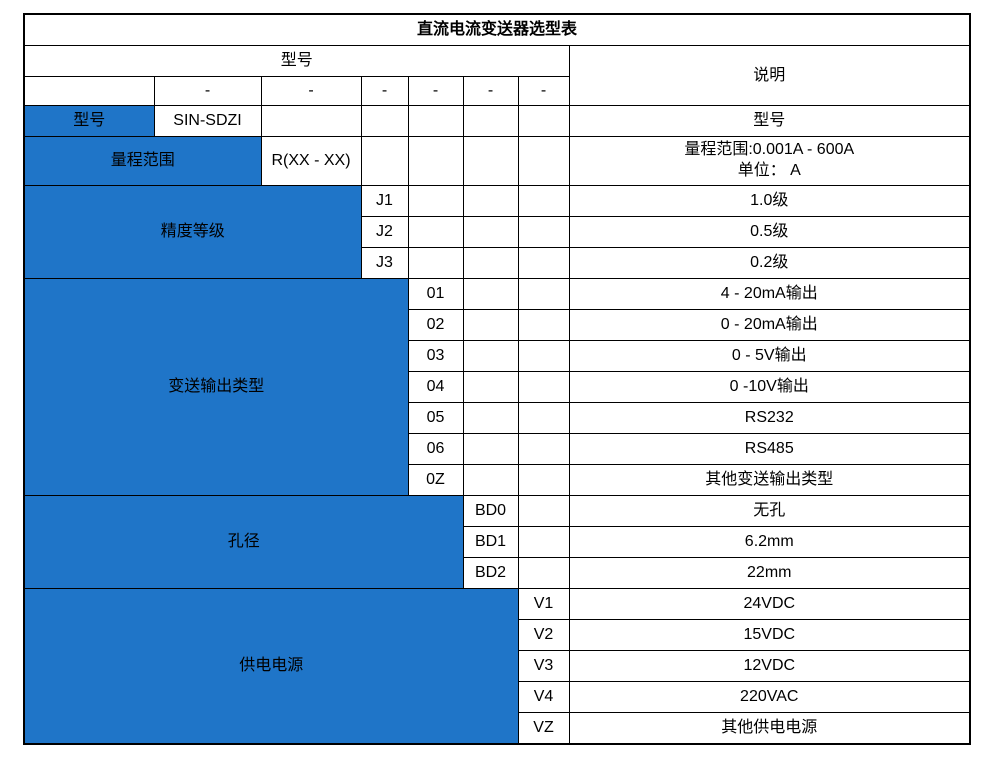 Image resolution: width=1000 pixels, height=759 pixels. Describe the element at coordinates (384, 263) in the screenshot. I see `accuracy-code-cell: J3` at that location.